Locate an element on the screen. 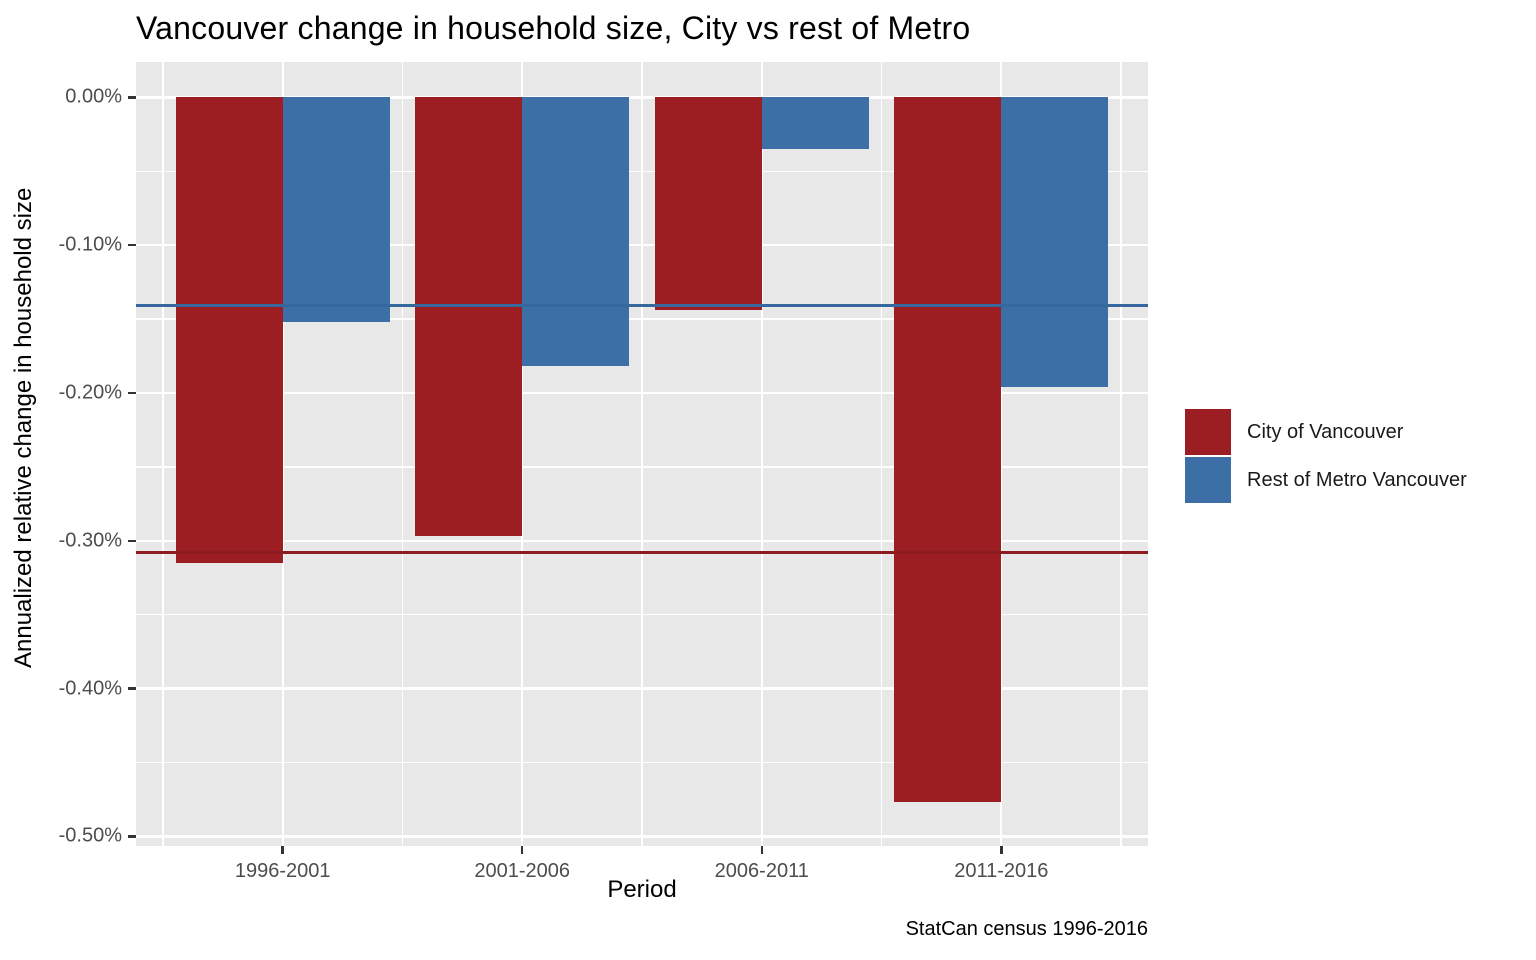  x-axis-title: Period is located at coordinates (642, 889).